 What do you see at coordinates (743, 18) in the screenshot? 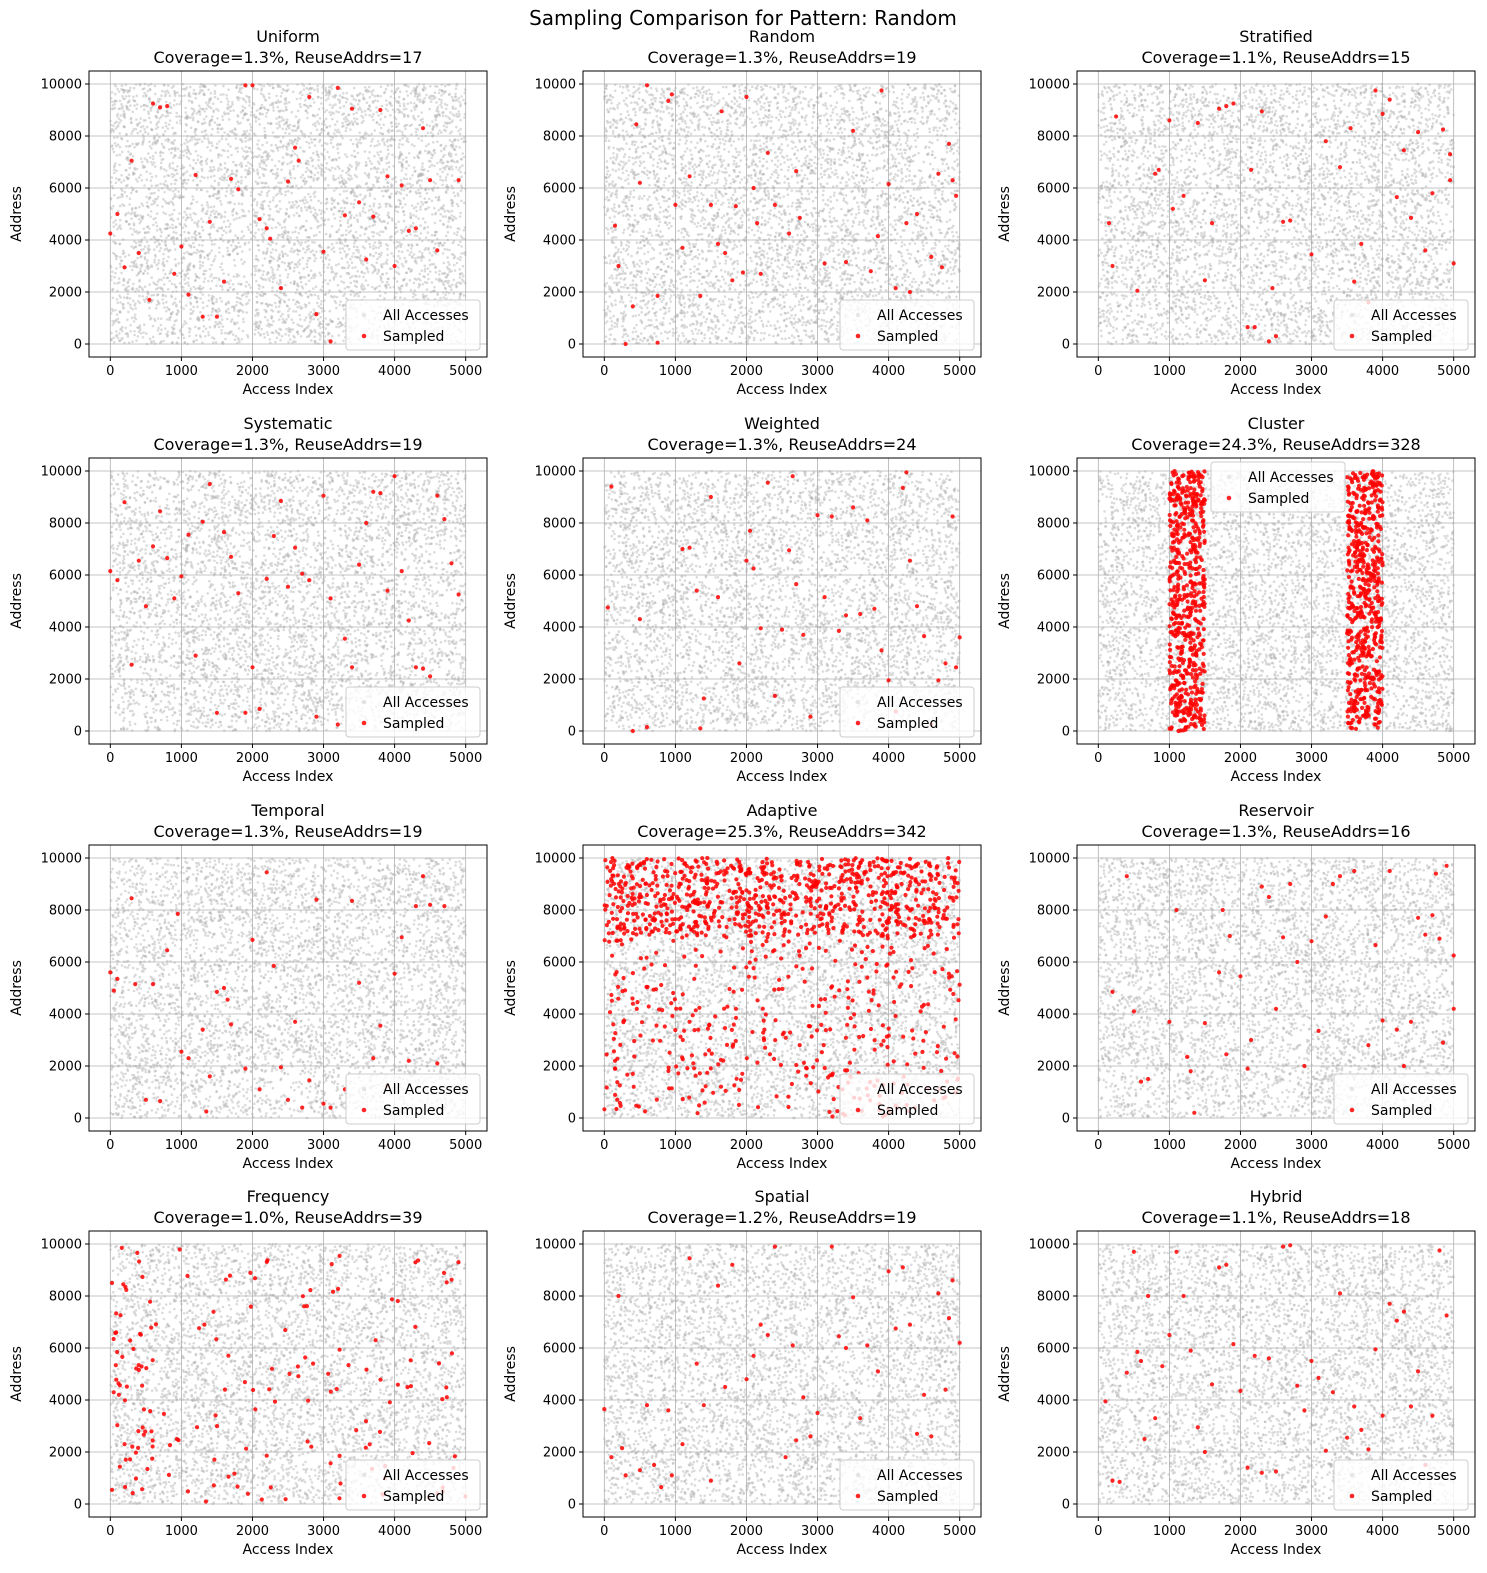
I see `figure-suptitle: Sampling Comparison for Pattern: Random` at bounding box center [743, 18].